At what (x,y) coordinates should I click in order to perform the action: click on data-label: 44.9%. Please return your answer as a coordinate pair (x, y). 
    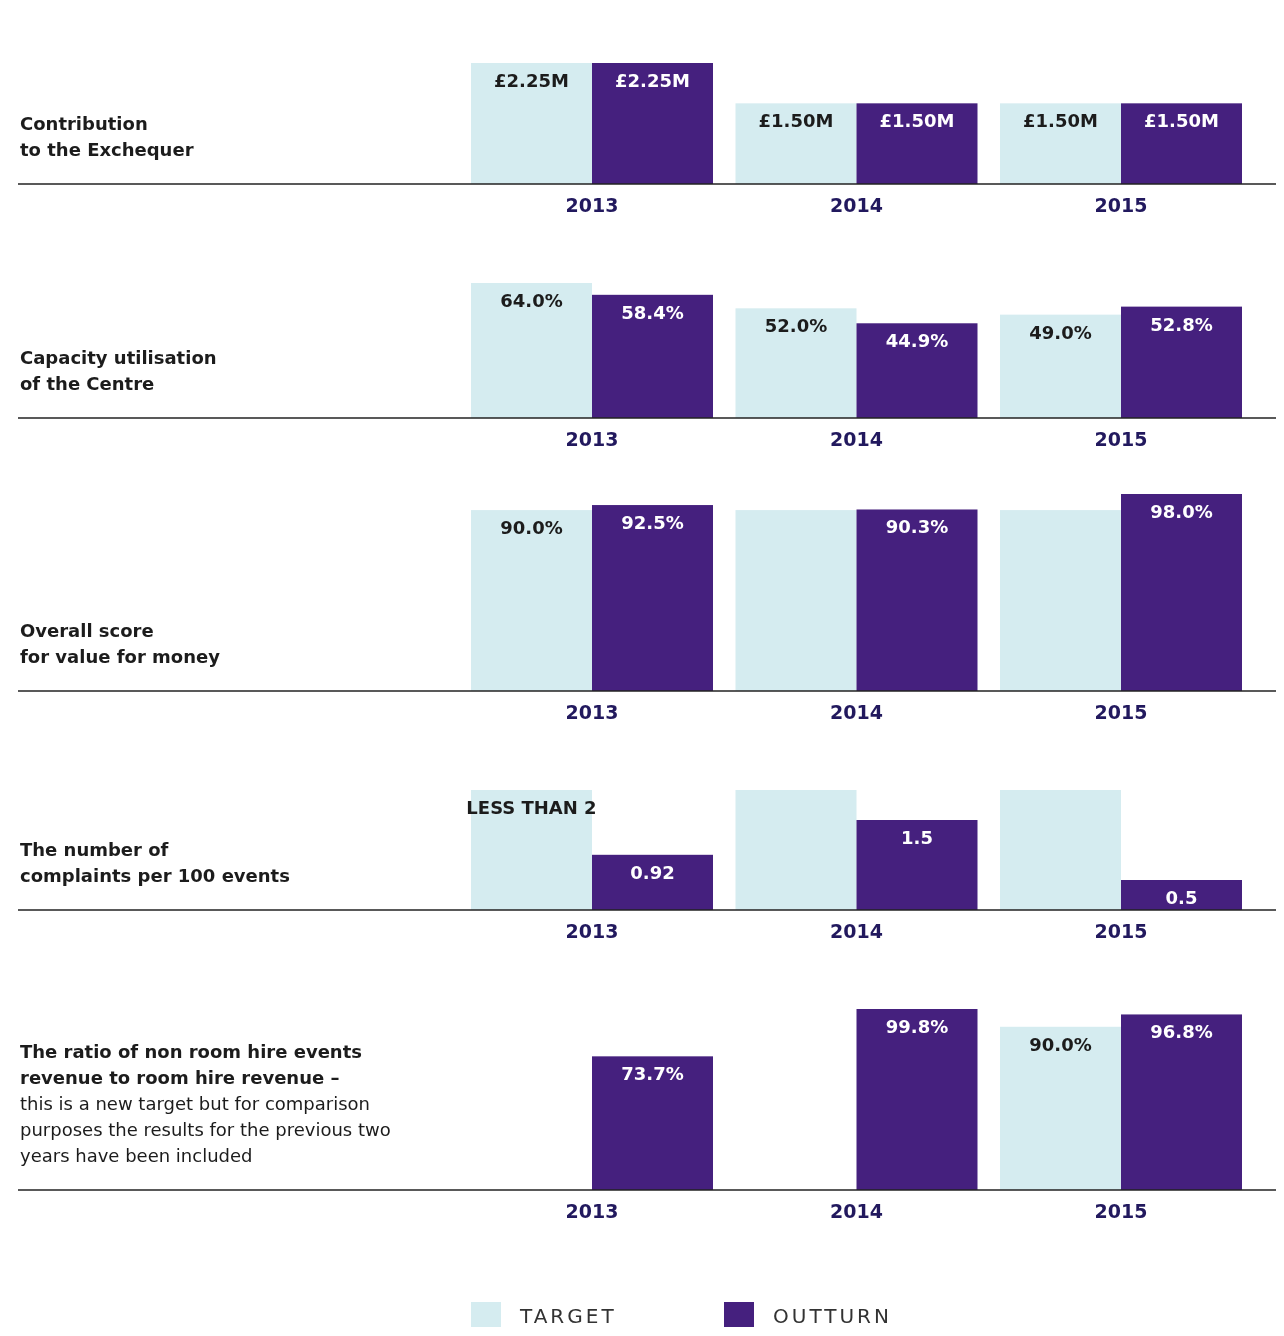
    Looking at the image, I should click on (917, 341).